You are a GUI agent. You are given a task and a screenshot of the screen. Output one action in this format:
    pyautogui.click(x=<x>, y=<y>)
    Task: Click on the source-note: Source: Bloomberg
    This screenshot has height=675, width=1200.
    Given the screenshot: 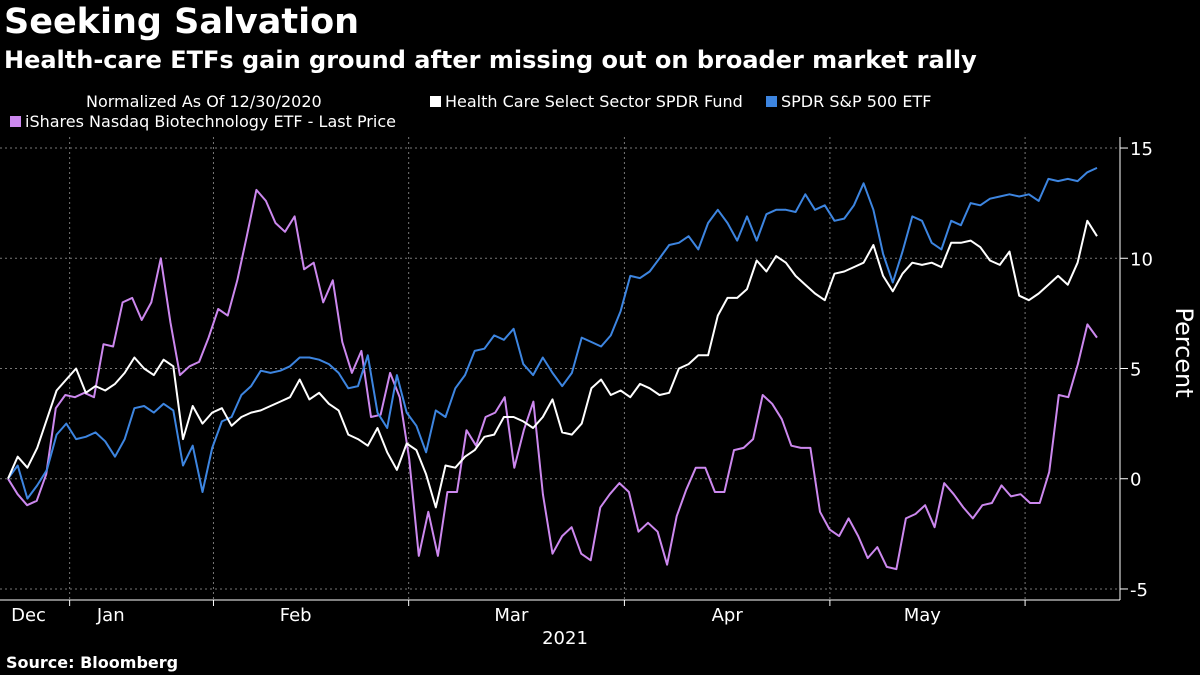 What is the action you would take?
    pyautogui.click(x=92, y=662)
    